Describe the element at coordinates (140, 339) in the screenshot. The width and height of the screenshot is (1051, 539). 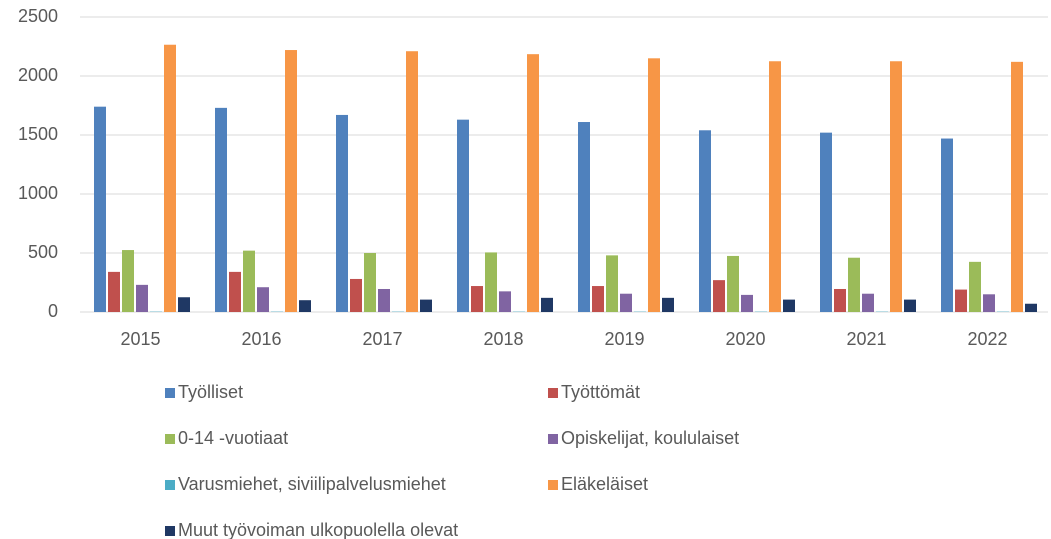
I see `x-tick-label: 2015` at that location.